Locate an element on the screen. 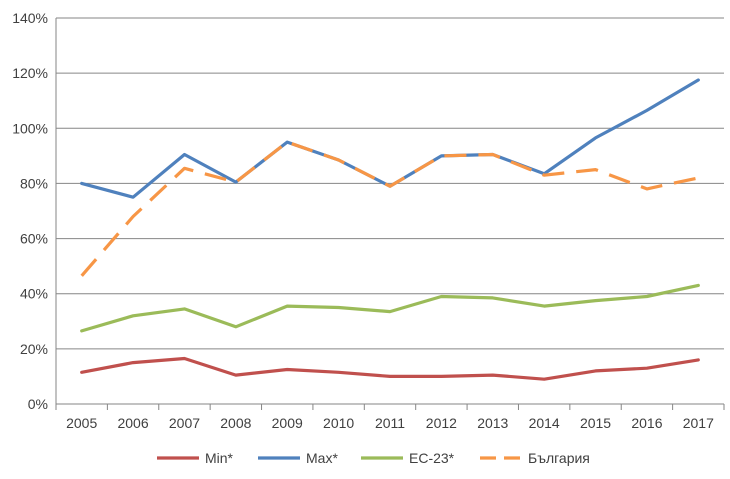 The image size is (730, 479). y-tick-label: 0% is located at coordinates (38, 404).